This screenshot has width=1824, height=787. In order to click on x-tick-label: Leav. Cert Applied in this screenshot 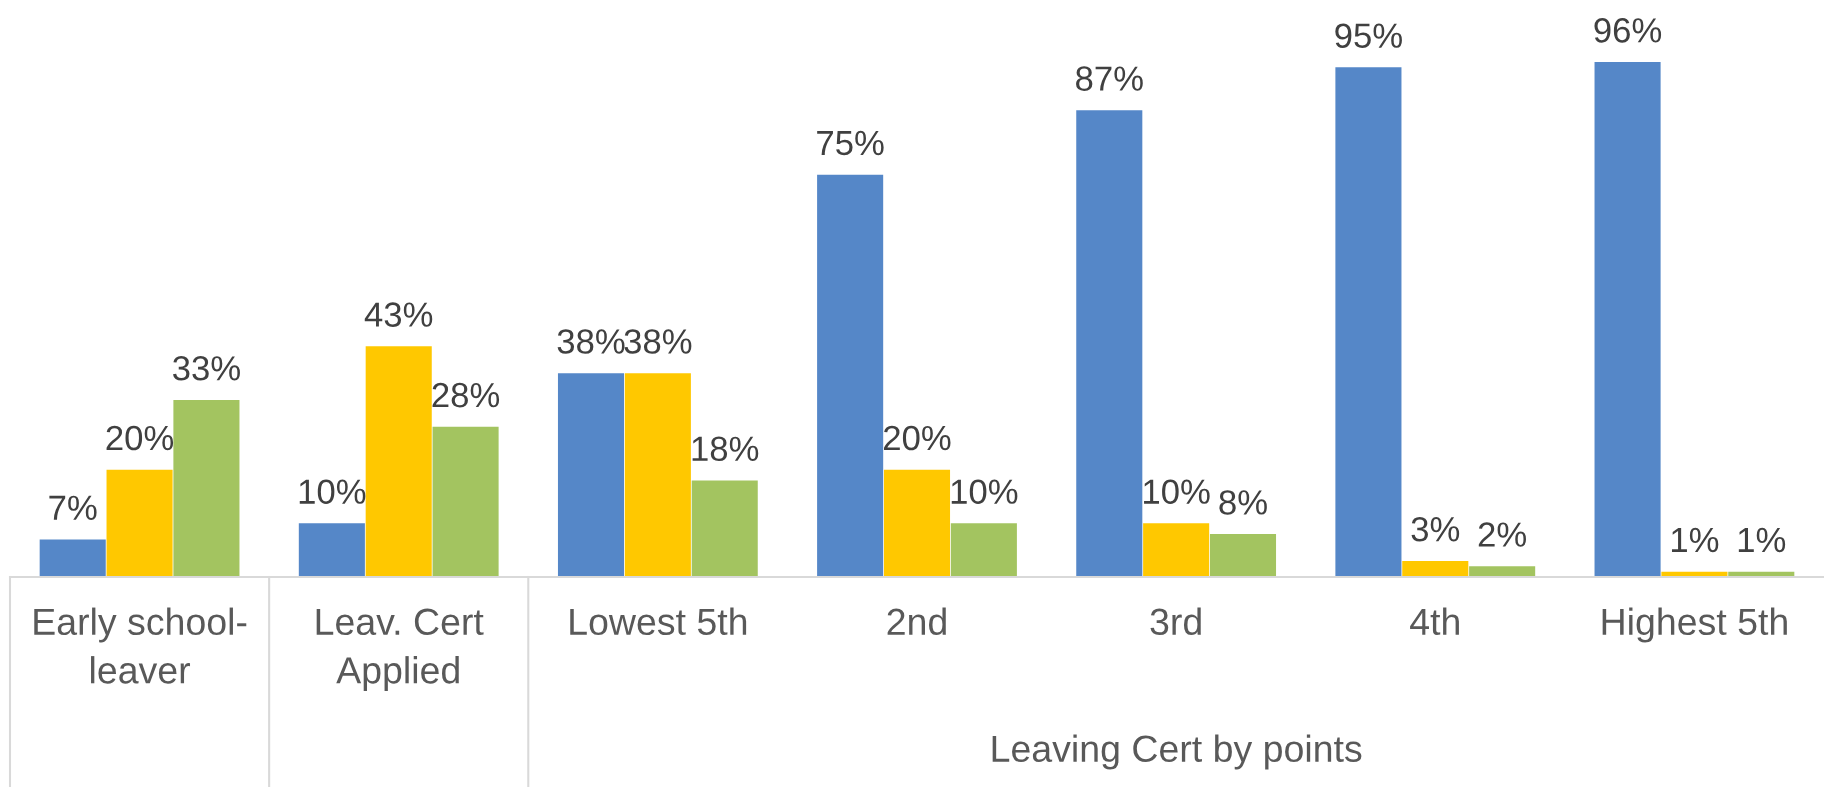, I will do `click(400, 650)`.